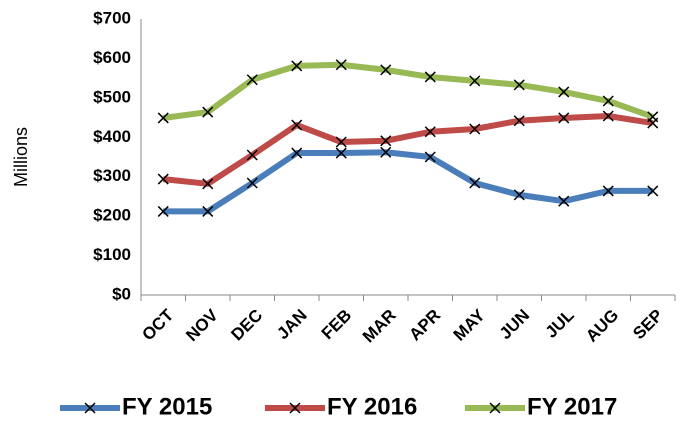 The height and width of the screenshot is (422, 682). I want to click on y-tick-label: $700, so click(112, 17).